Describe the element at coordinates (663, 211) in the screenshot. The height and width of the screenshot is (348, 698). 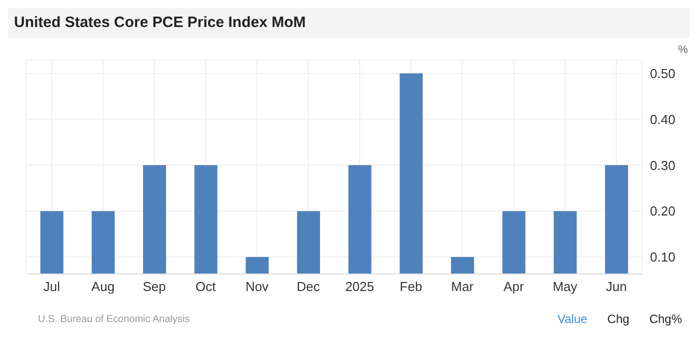
I see `y-tick-label: 0.20` at that location.